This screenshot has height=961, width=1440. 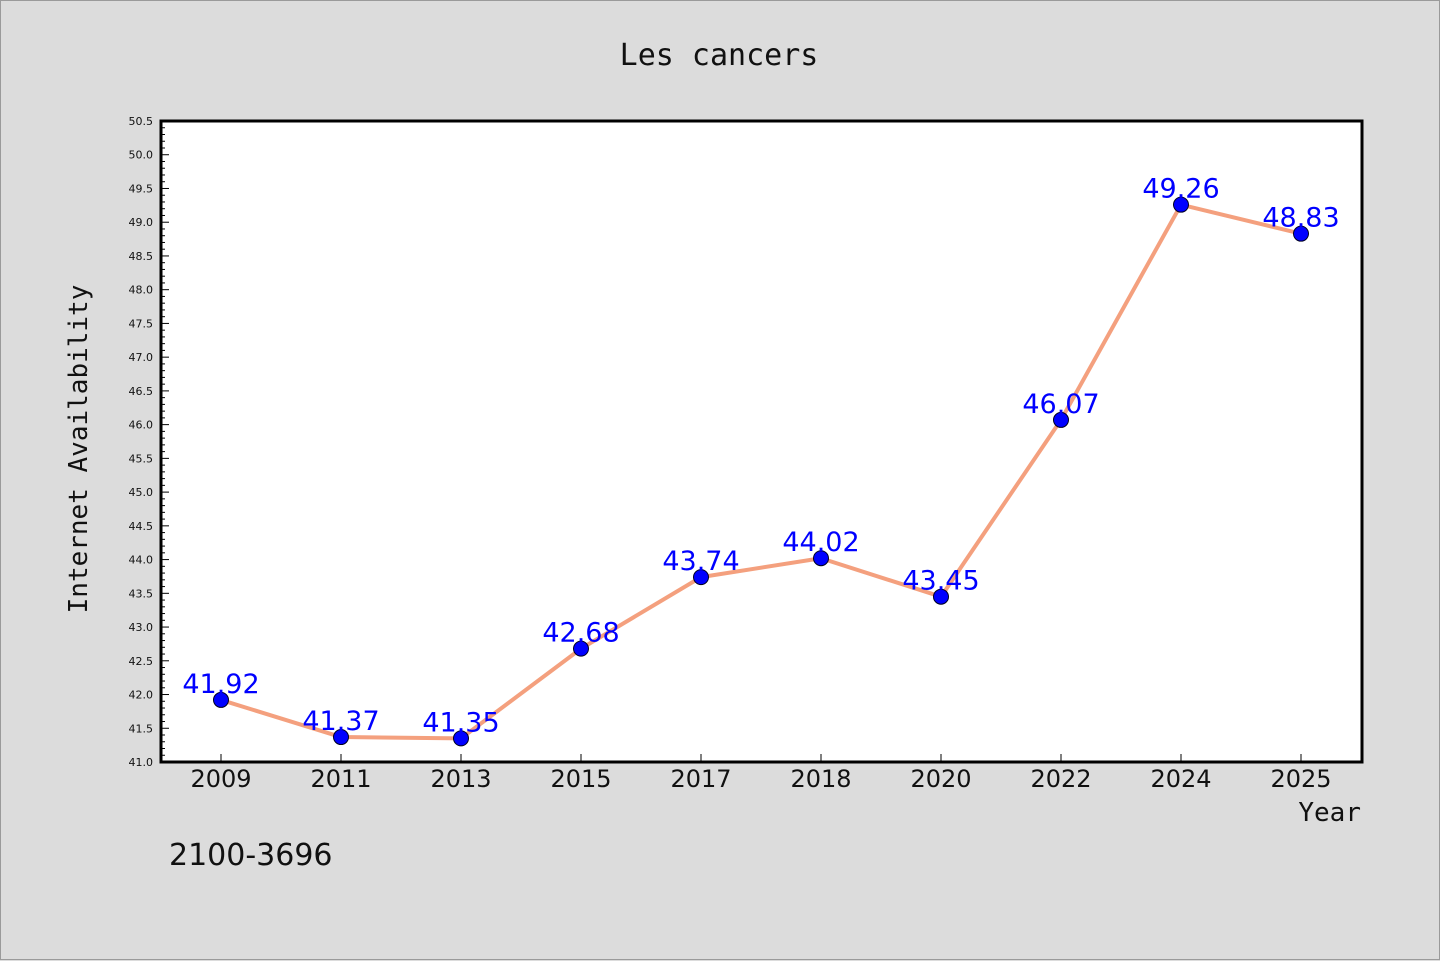 What do you see at coordinates (141, 593) in the screenshot?
I see `y-tick-label: 43.5` at bounding box center [141, 593].